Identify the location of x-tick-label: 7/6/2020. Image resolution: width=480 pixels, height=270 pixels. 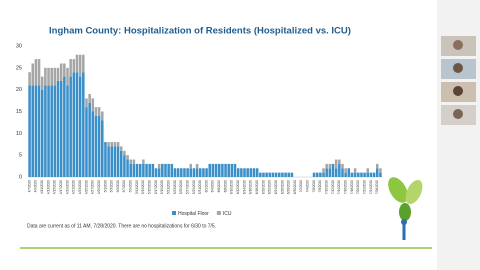
(314, 186).